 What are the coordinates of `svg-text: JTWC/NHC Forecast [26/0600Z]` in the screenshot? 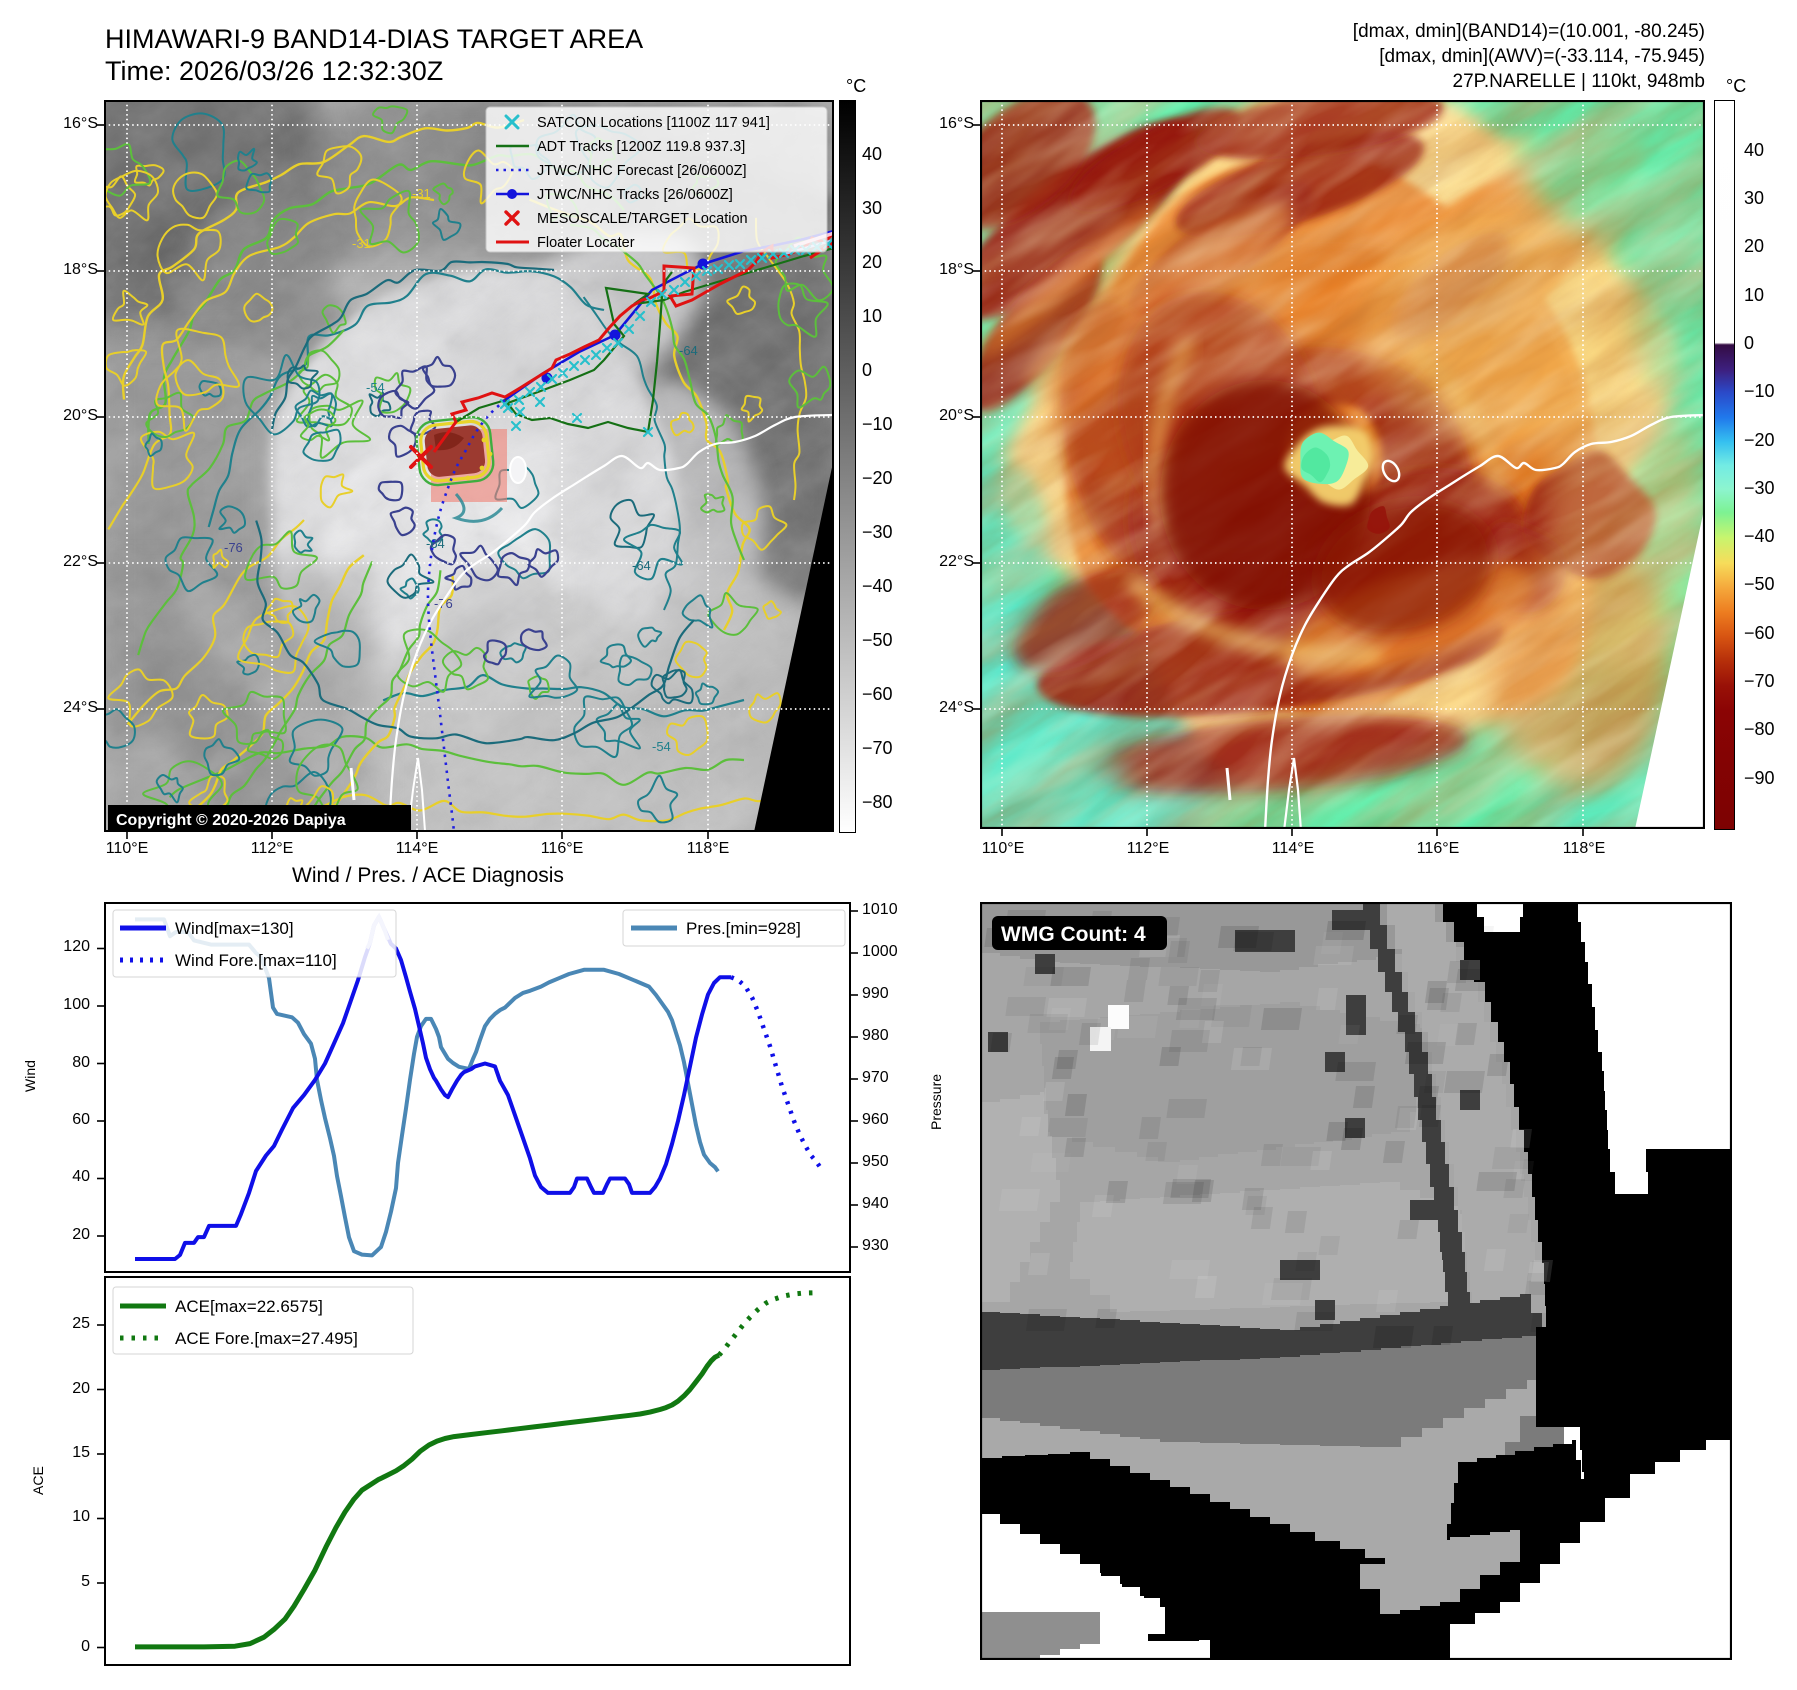 It's located at (642, 171).